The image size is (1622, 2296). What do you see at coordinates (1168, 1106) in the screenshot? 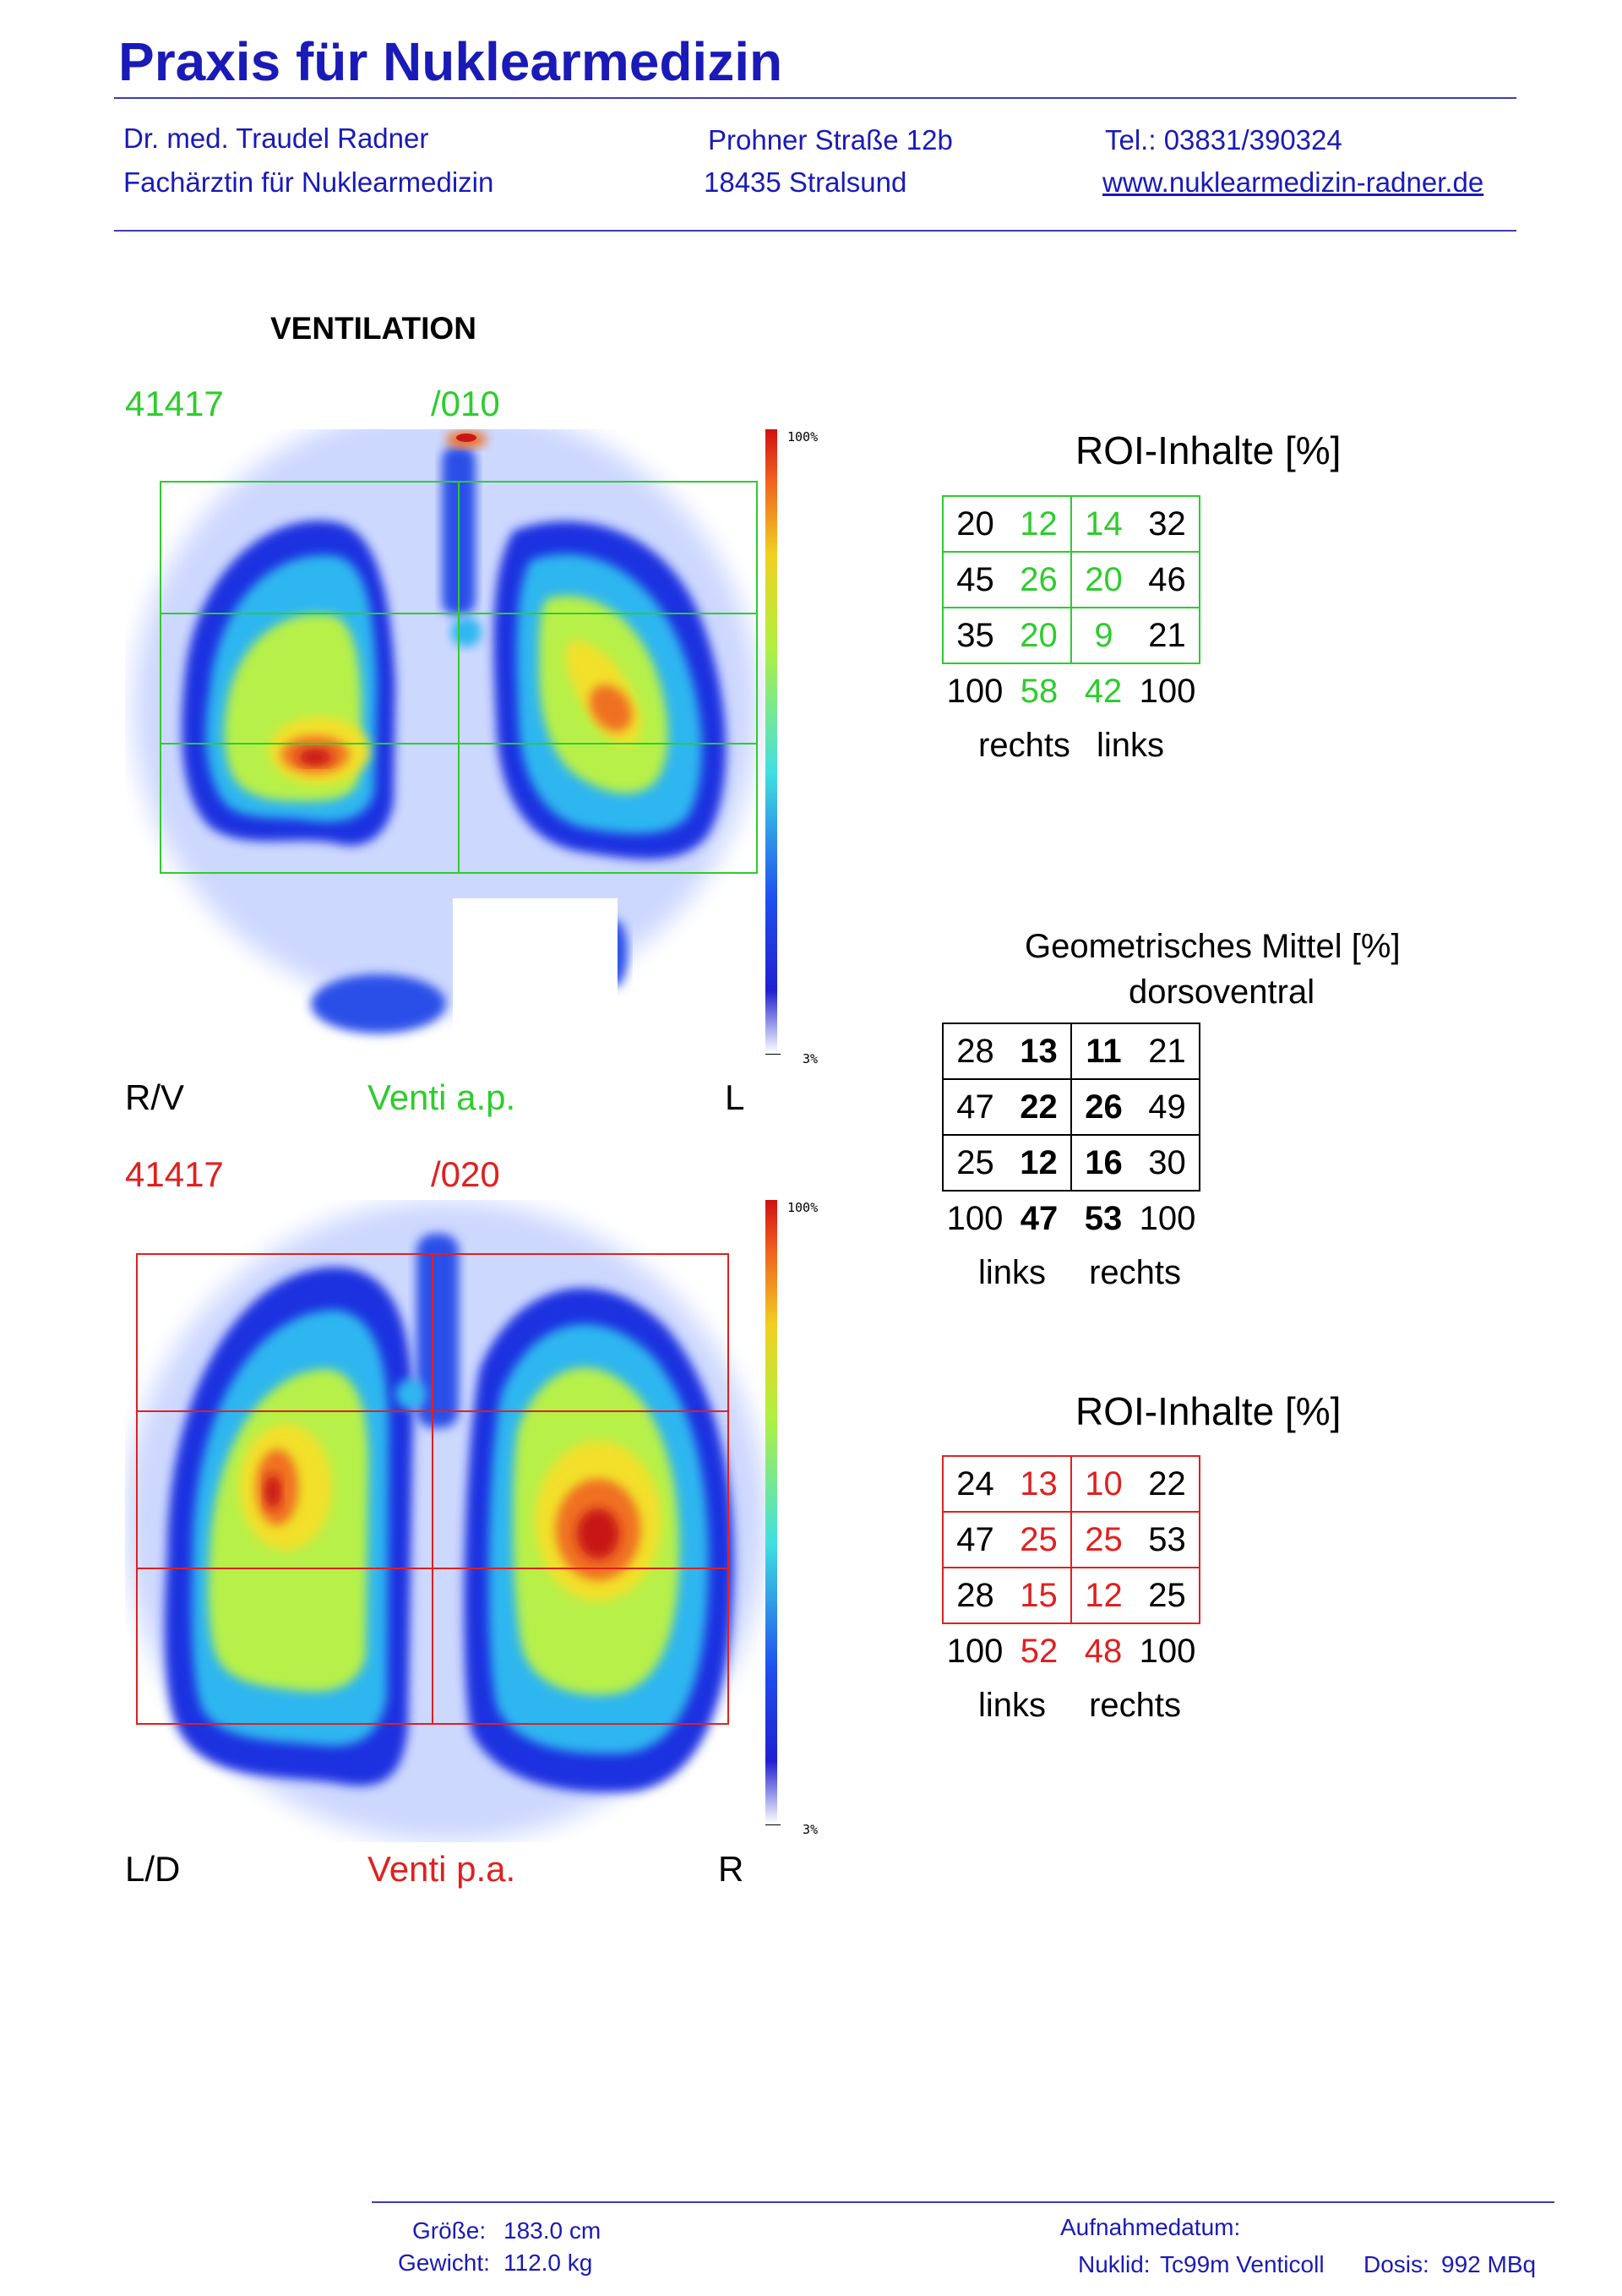
I see `table-cell: 49` at bounding box center [1168, 1106].